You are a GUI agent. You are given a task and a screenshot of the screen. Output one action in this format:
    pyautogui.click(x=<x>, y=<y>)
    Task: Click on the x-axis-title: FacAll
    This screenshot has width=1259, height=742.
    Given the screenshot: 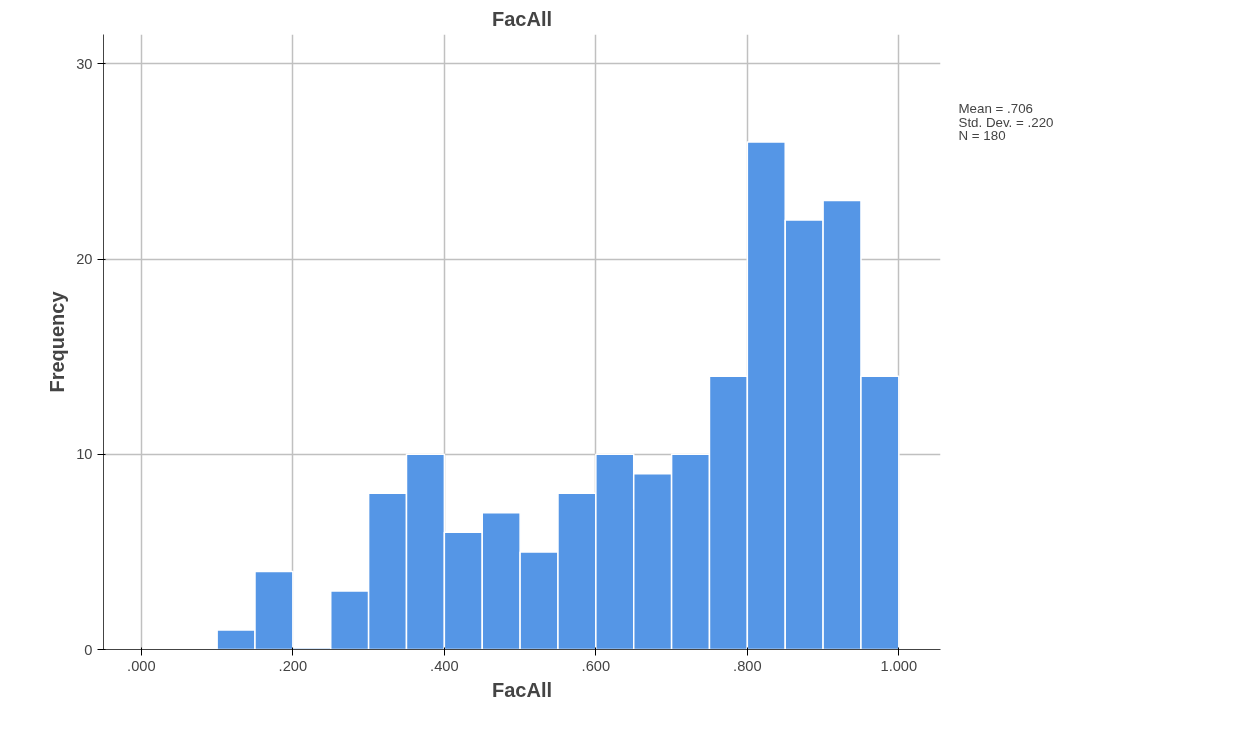 What is the action you would take?
    pyautogui.click(x=522, y=689)
    